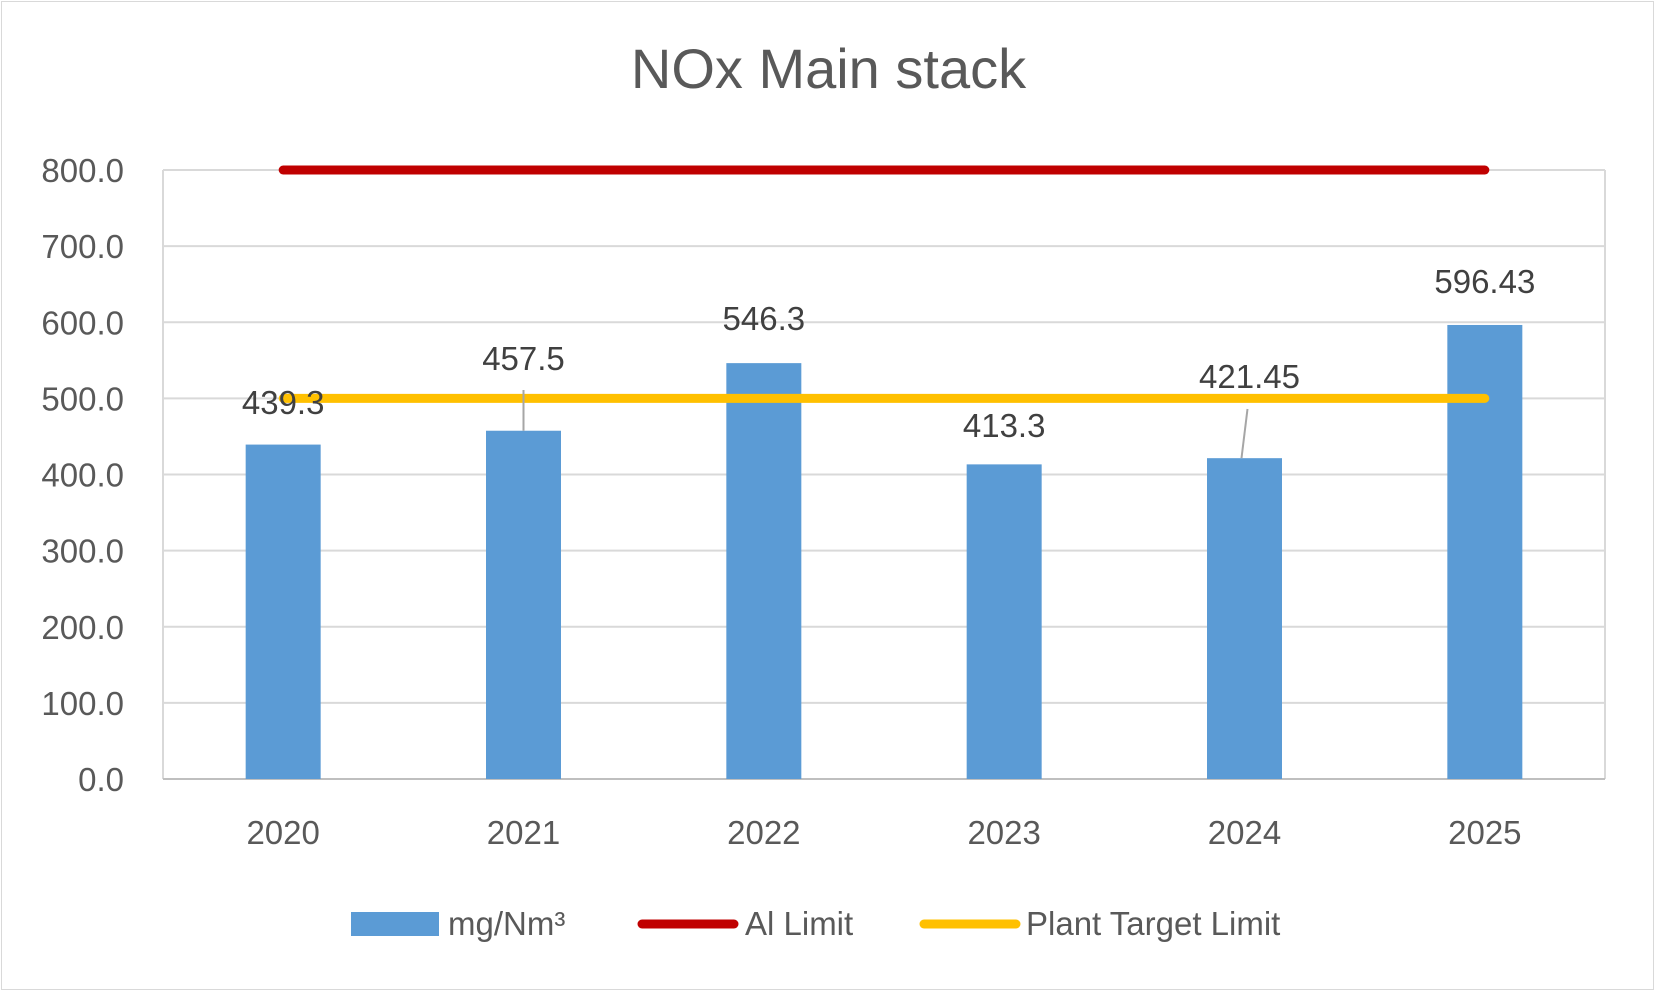 The height and width of the screenshot is (993, 1657). What do you see at coordinates (82, 322) in the screenshot?
I see `y-tick-label: 600.0` at bounding box center [82, 322].